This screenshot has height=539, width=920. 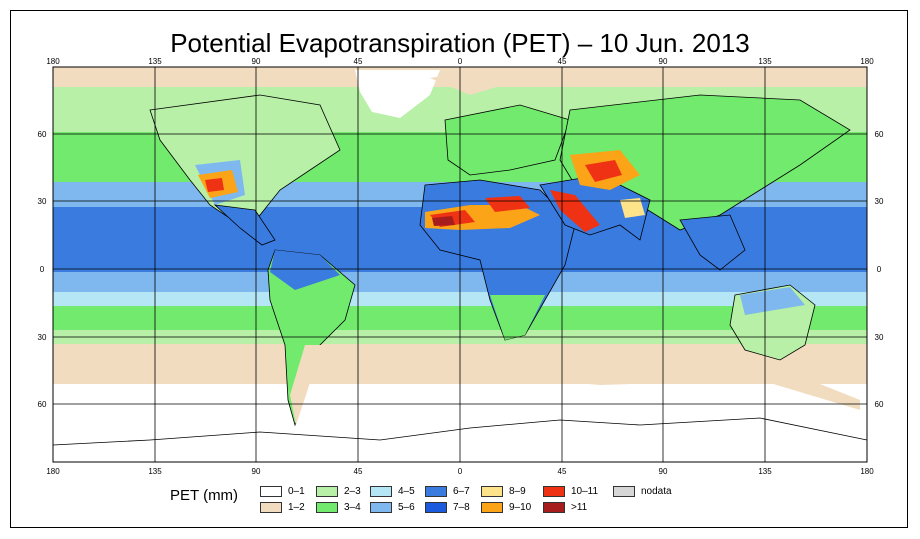 What do you see at coordinates (42, 404) in the screenshot?
I see `lat-label-left-4: 60` at bounding box center [42, 404].